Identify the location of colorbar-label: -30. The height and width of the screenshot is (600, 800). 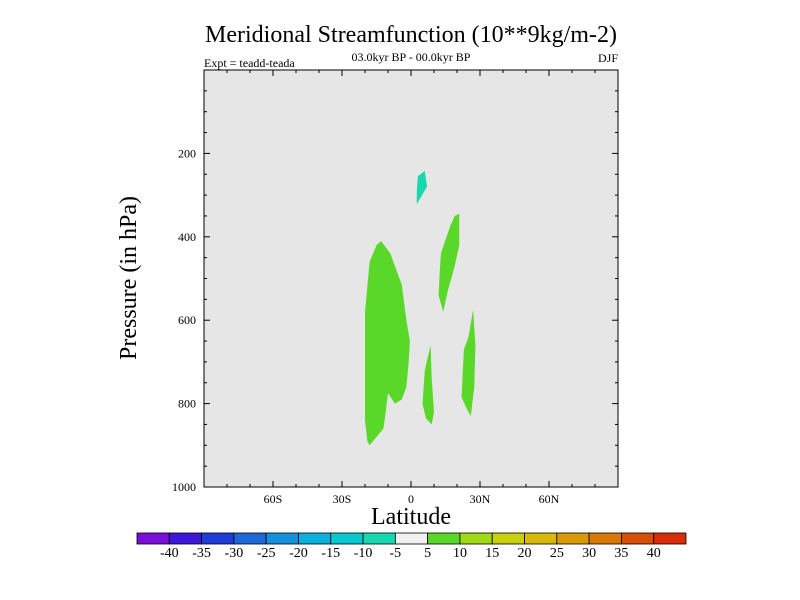
(234, 553).